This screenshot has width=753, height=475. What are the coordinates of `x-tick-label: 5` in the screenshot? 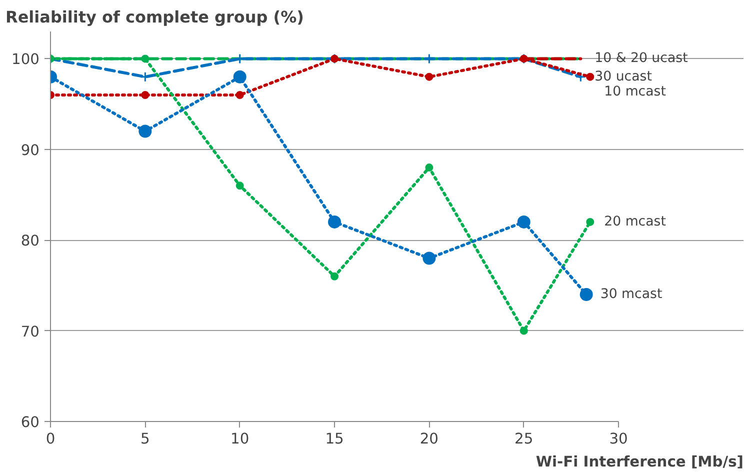 It's located at (145, 439).